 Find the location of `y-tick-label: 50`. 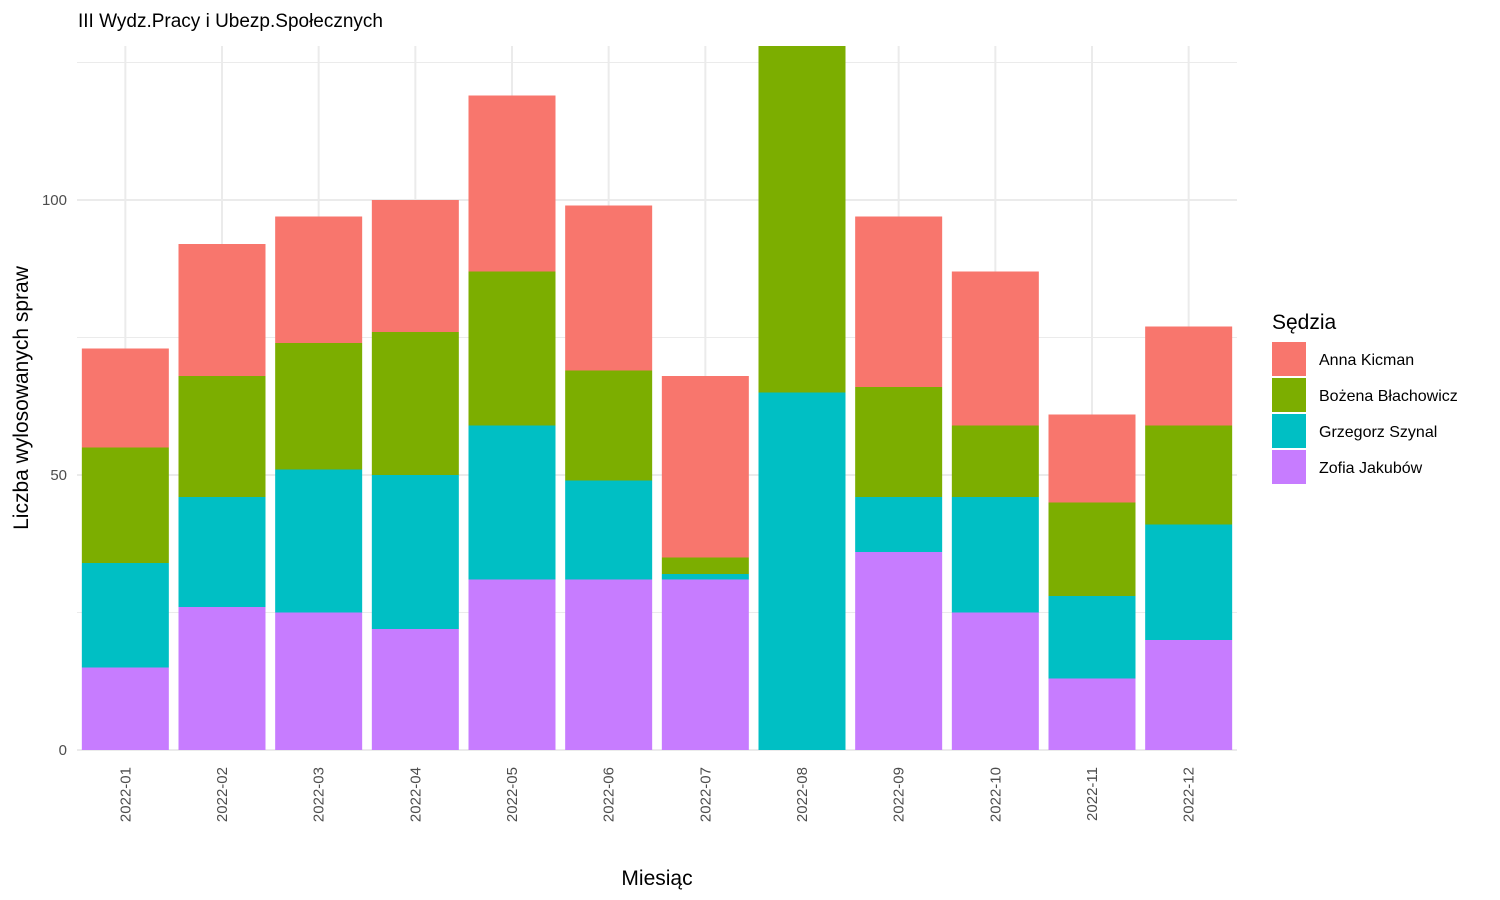

y-tick-label: 50 is located at coordinates (58, 475).